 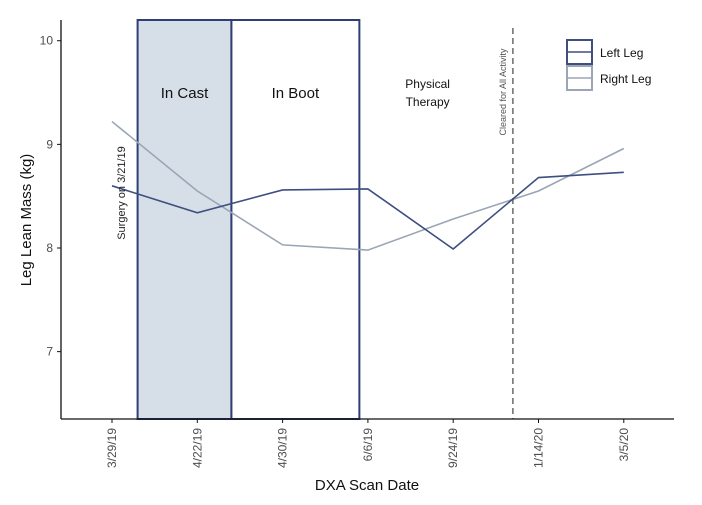 I want to click on x-tick-label: 6/6/19, so click(x=368, y=445).